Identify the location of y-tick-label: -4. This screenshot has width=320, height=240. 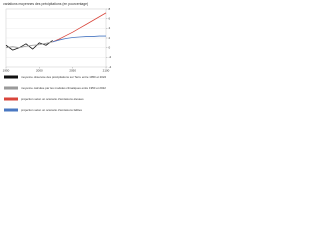
(110, 67).